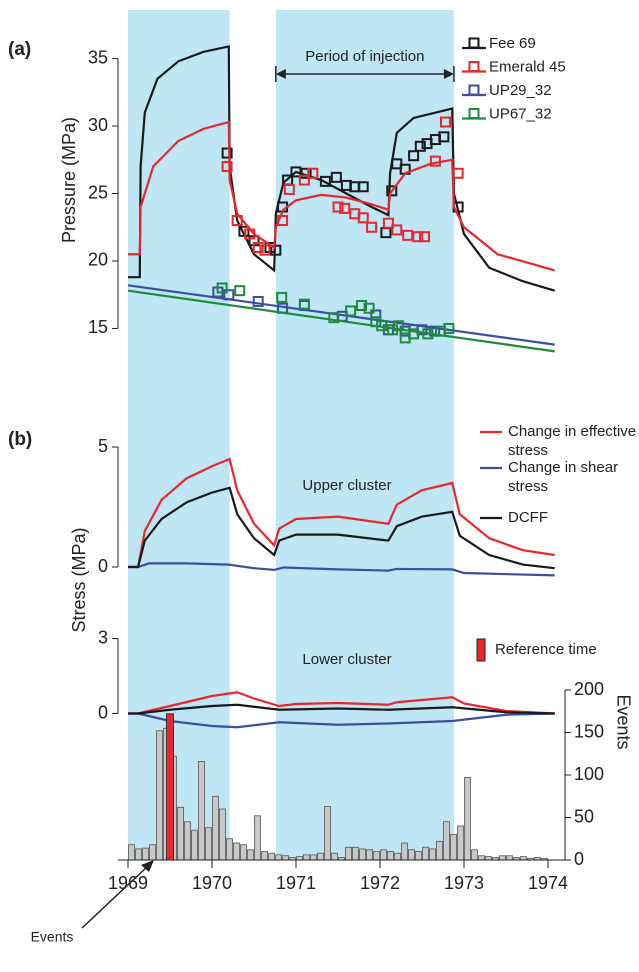 The image size is (639, 972). Describe the element at coordinates (52, 937) in the screenshot. I see `annotation: Events` at that location.